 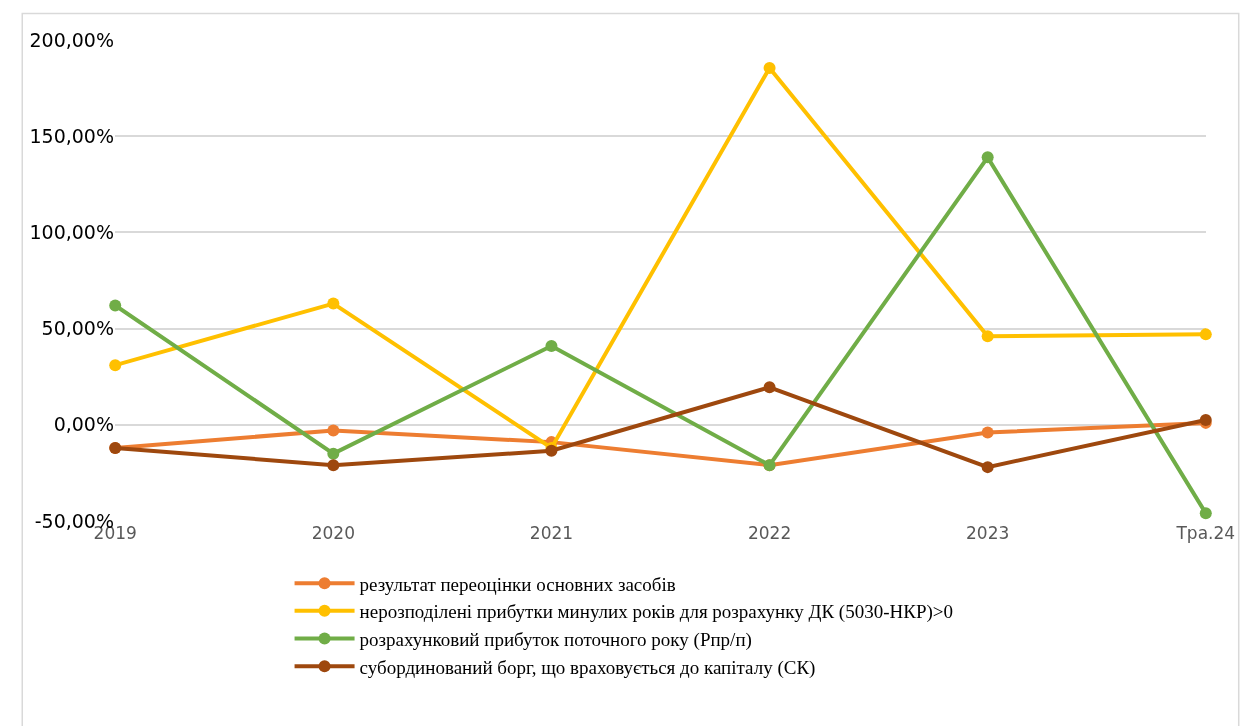 What do you see at coordinates (656, 612) in the screenshot?
I see `legend-label: нерозподілені прибутки минулих років для розрахунку ДК (5030-НКР)>0` at bounding box center [656, 612].